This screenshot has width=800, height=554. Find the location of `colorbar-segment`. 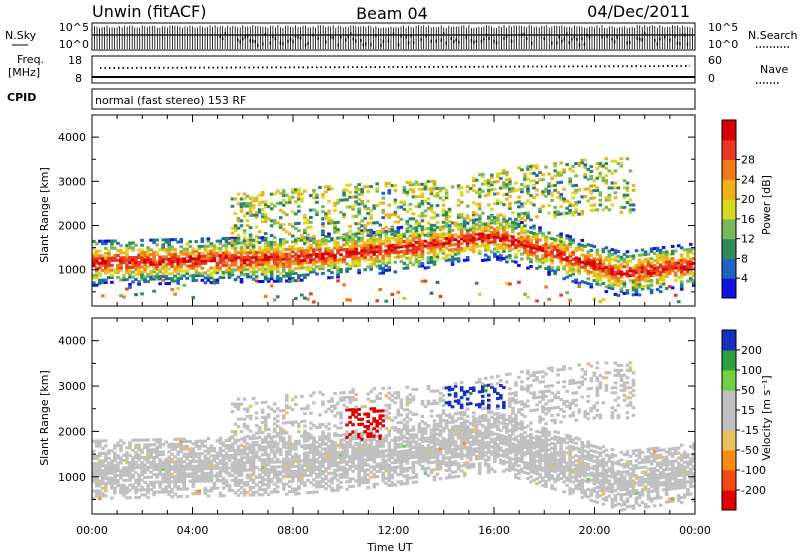

colorbar-segment is located at coordinates (729, 229).